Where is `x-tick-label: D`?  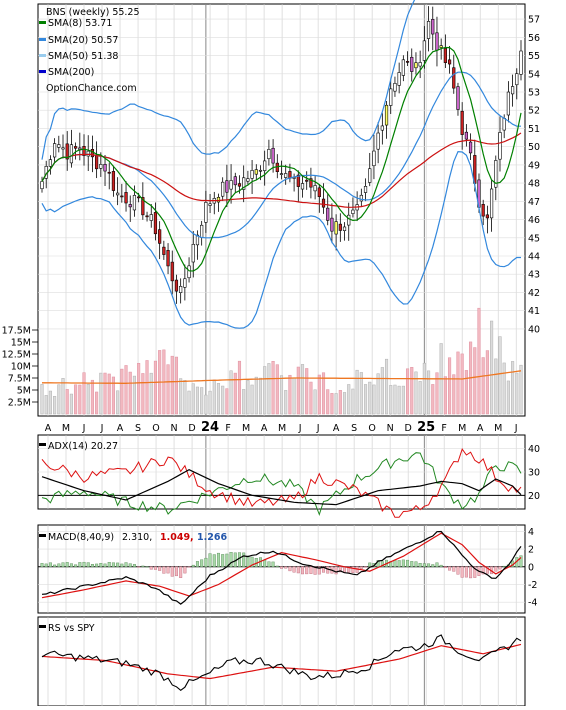 x-tick-label: D is located at coordinates (191, 428).